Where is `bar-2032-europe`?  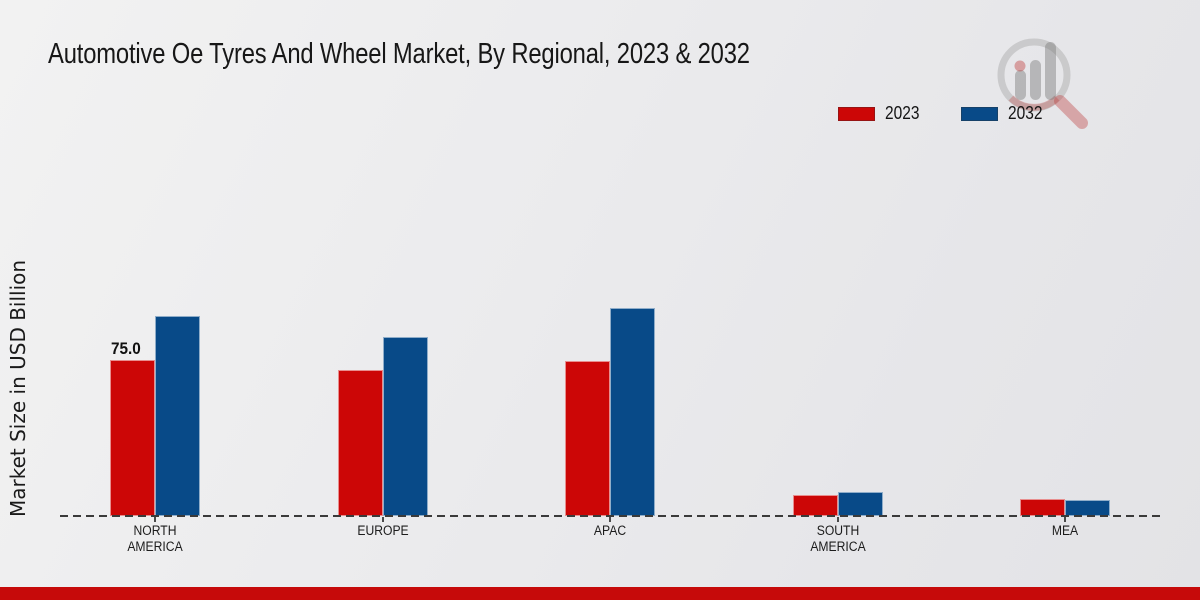 bar-2032-europe is located at coordinates (405, 426).